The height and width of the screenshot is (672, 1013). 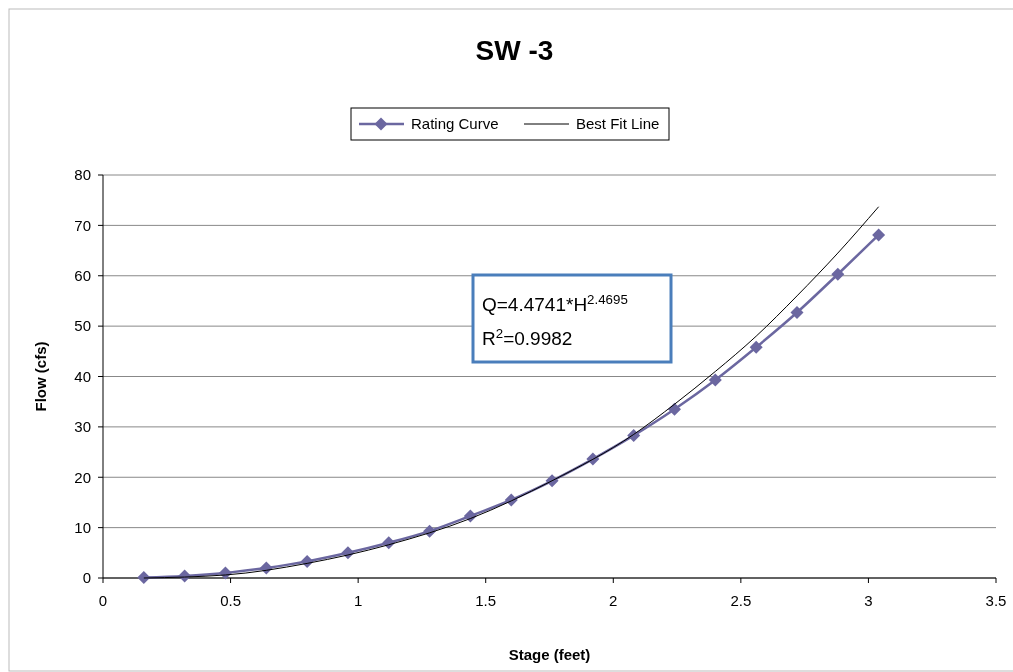 What do you see at coordinates (868, 600) in the screenshot?
I see `x-tick-label: 3` at bounding box center [868, 600].